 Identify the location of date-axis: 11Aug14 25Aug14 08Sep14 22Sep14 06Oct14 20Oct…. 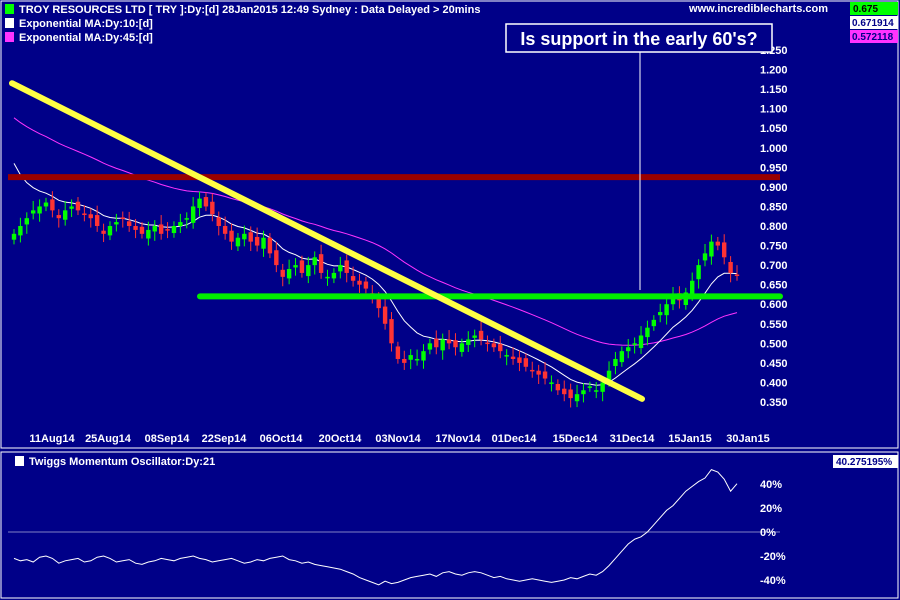
(399, 439).